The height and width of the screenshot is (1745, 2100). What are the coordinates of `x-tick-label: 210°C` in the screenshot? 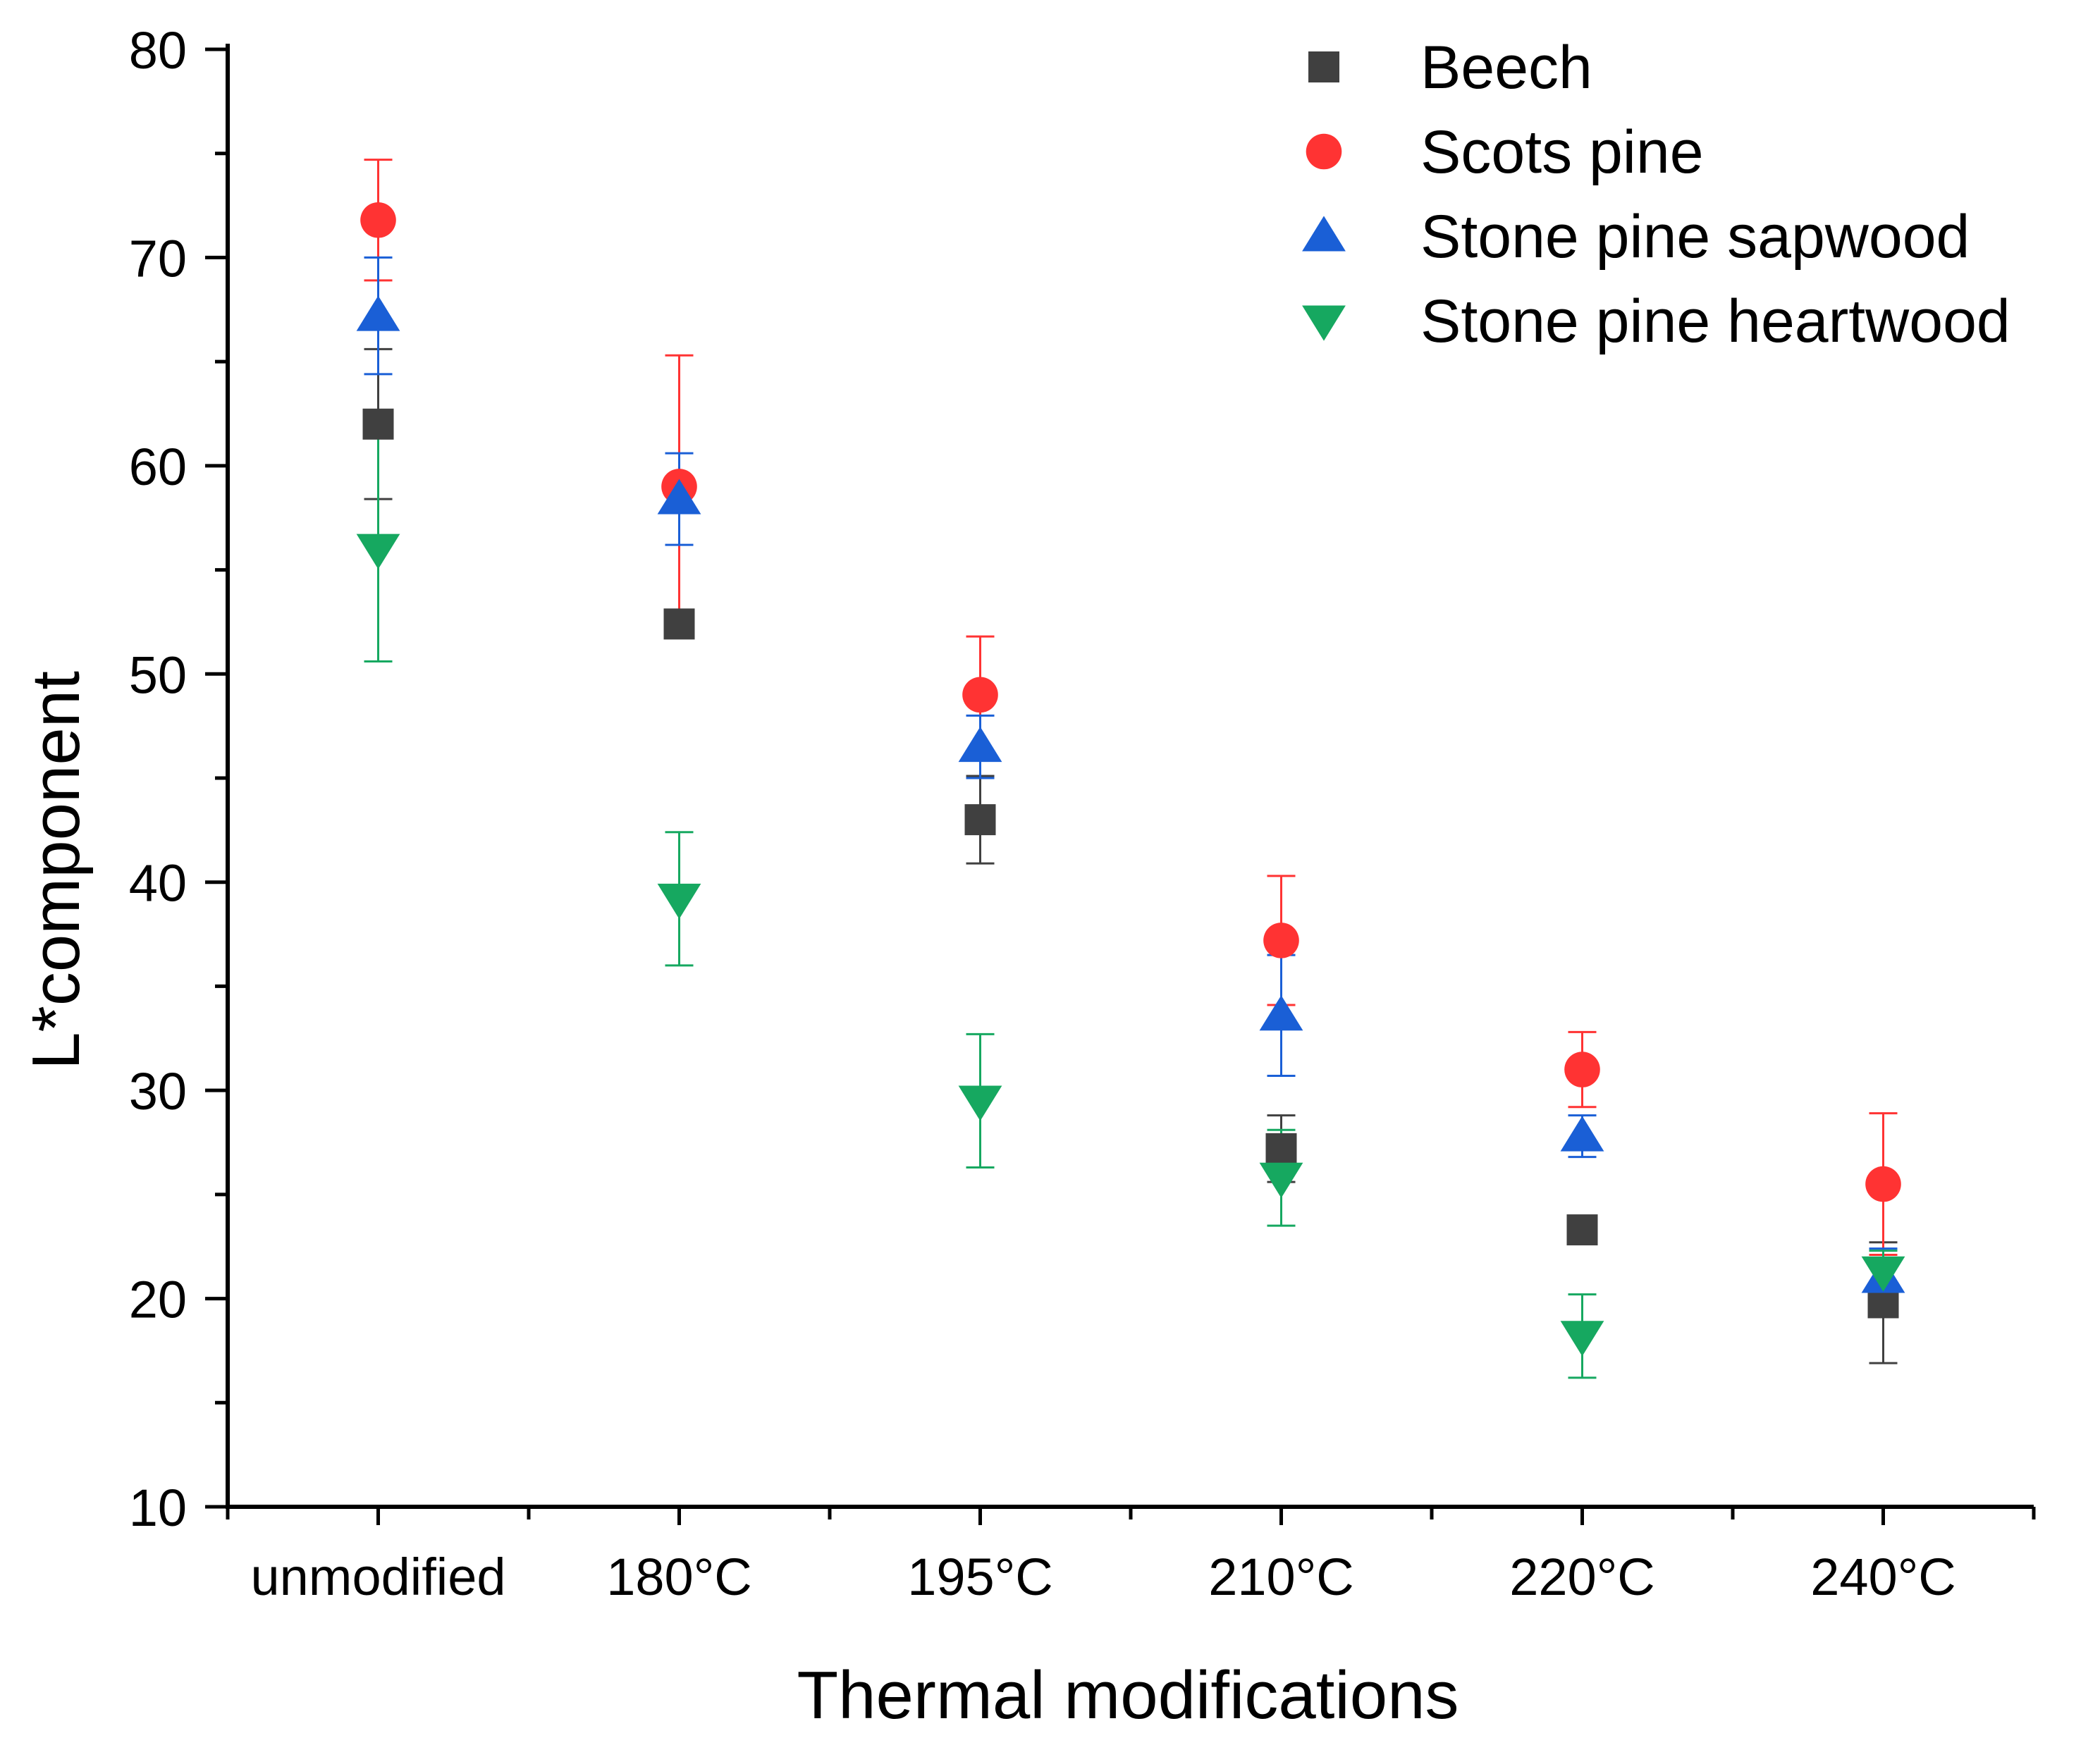 It's located at (1281, 1577).